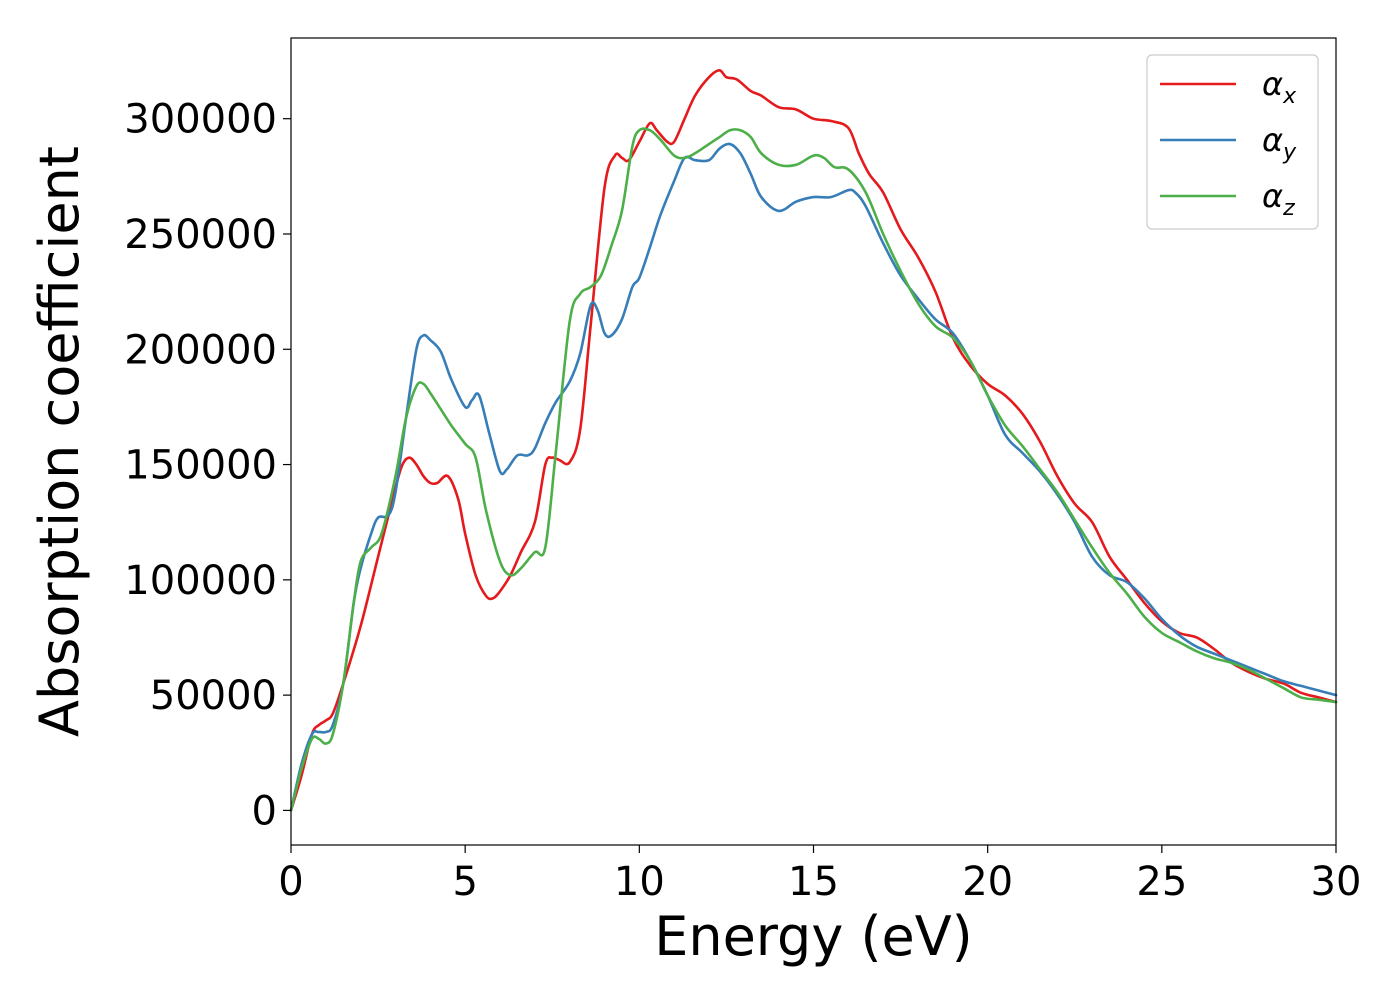 This screenshot has height=1000, width=1400. I want to click on legend-subscript: y, so click(1289, 152).